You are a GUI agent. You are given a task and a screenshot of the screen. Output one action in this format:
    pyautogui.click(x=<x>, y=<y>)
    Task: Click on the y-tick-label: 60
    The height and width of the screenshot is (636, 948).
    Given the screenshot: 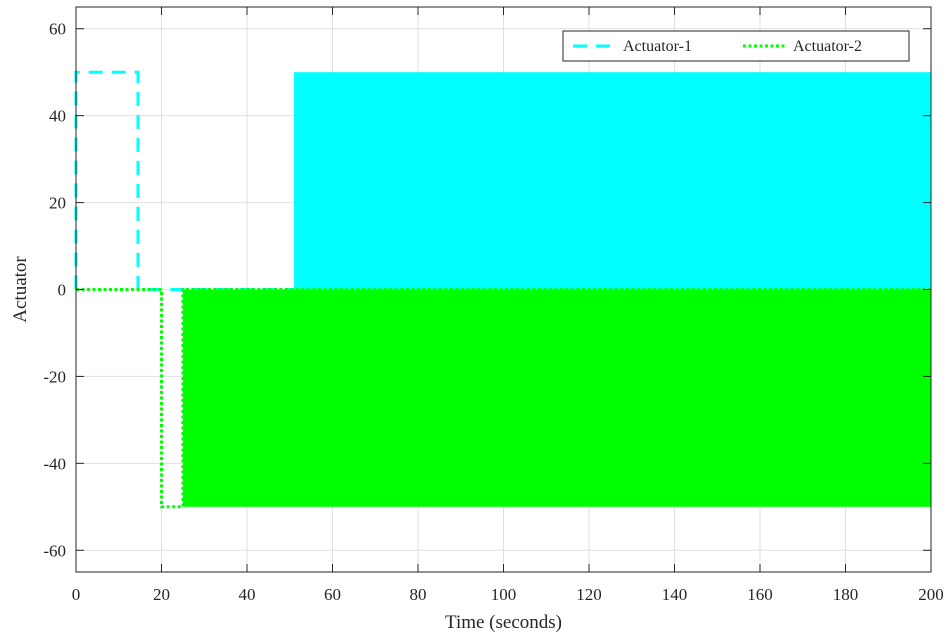 What is the action you would take?
    pyautogui.click(x=57, y=29)
    